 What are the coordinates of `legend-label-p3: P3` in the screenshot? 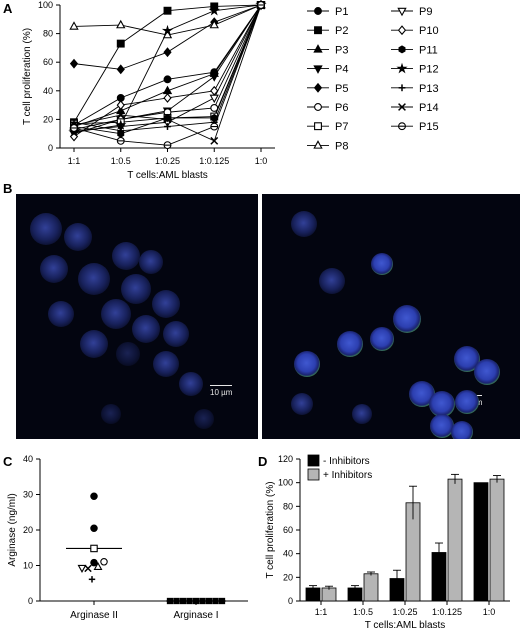 It's located at (341, 50).